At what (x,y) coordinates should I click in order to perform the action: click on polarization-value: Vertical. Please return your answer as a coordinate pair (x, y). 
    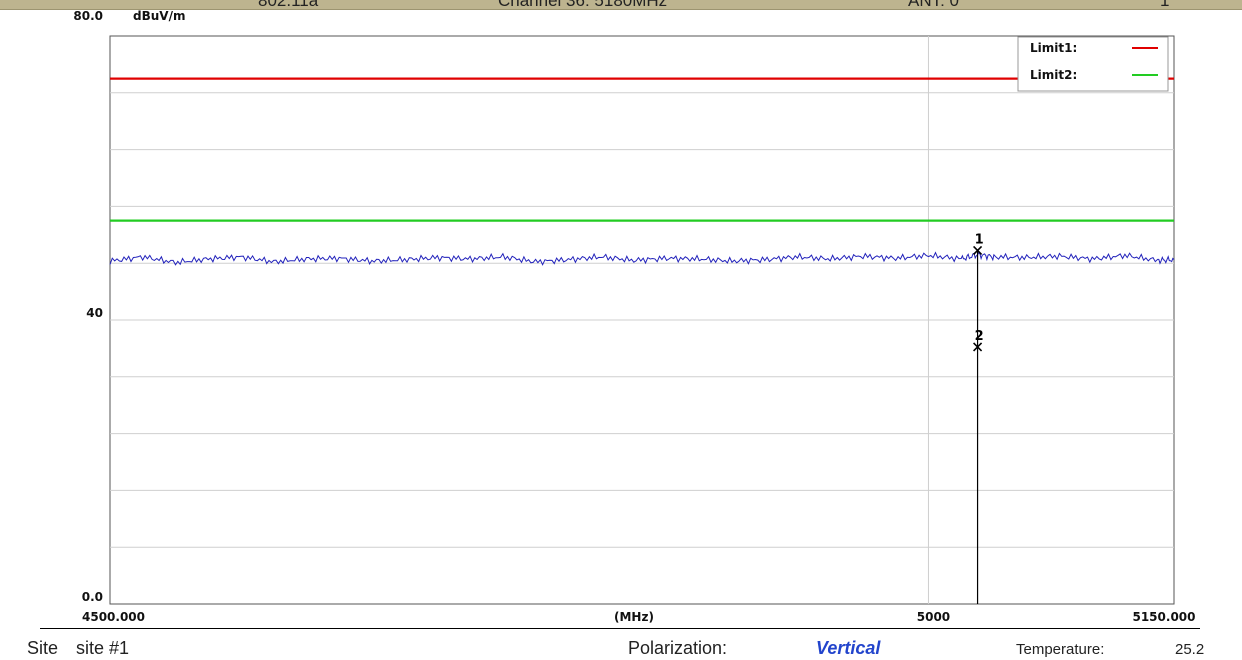
    Looking at the image, I should click on (848, 648).